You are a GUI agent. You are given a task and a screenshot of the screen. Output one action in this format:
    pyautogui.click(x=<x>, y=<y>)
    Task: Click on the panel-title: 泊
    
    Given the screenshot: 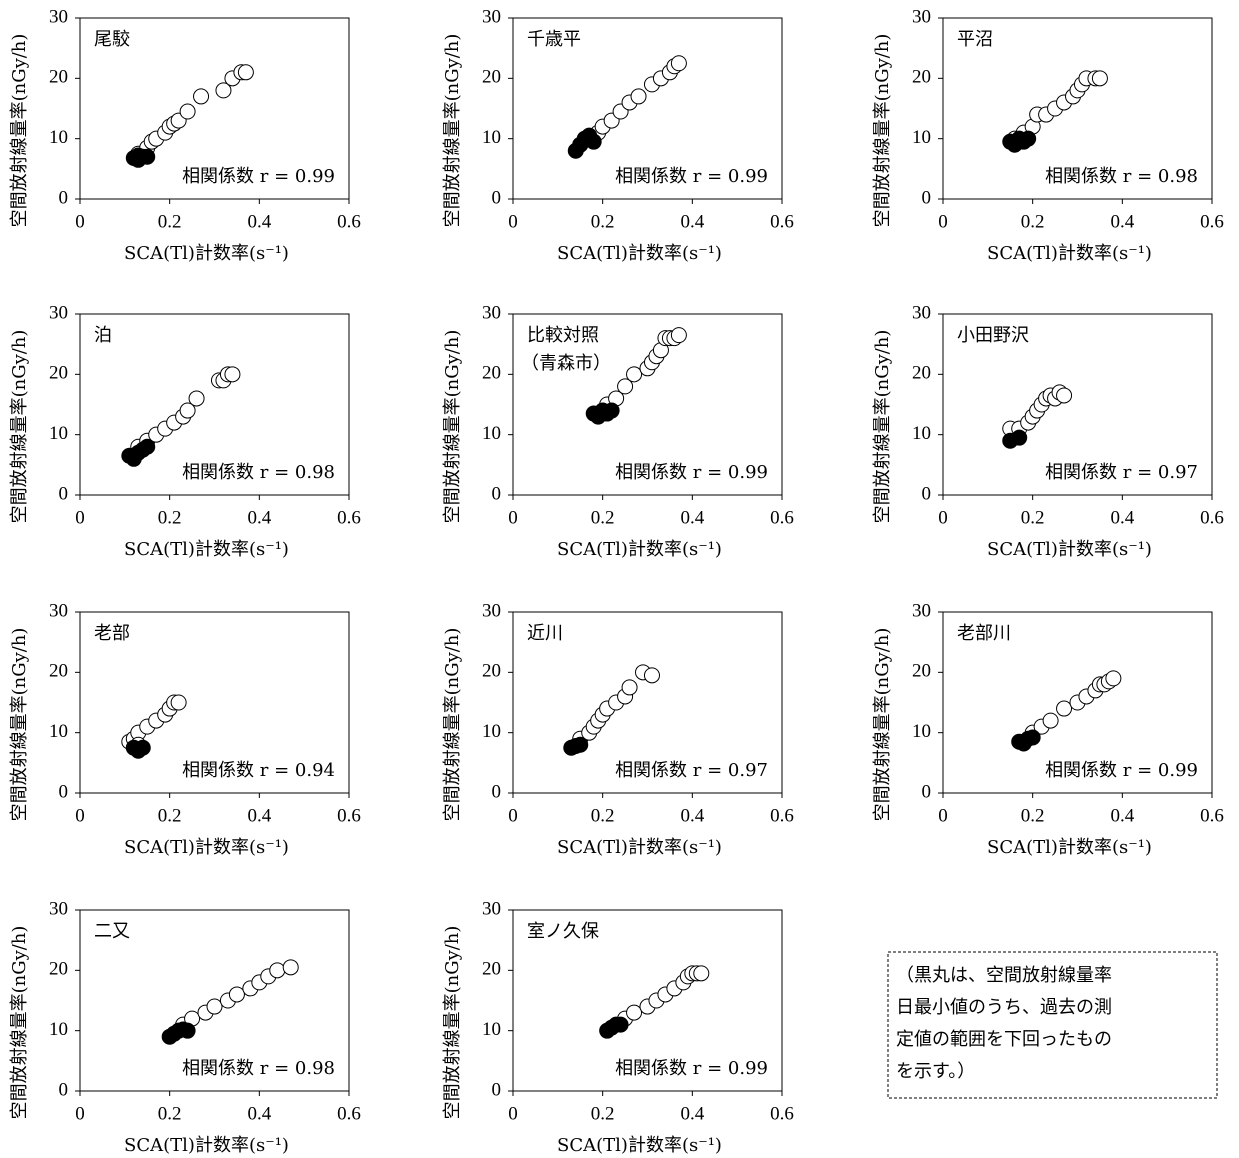 What is the action you would take?
    pyautogui.click(x=103, y=335)
    